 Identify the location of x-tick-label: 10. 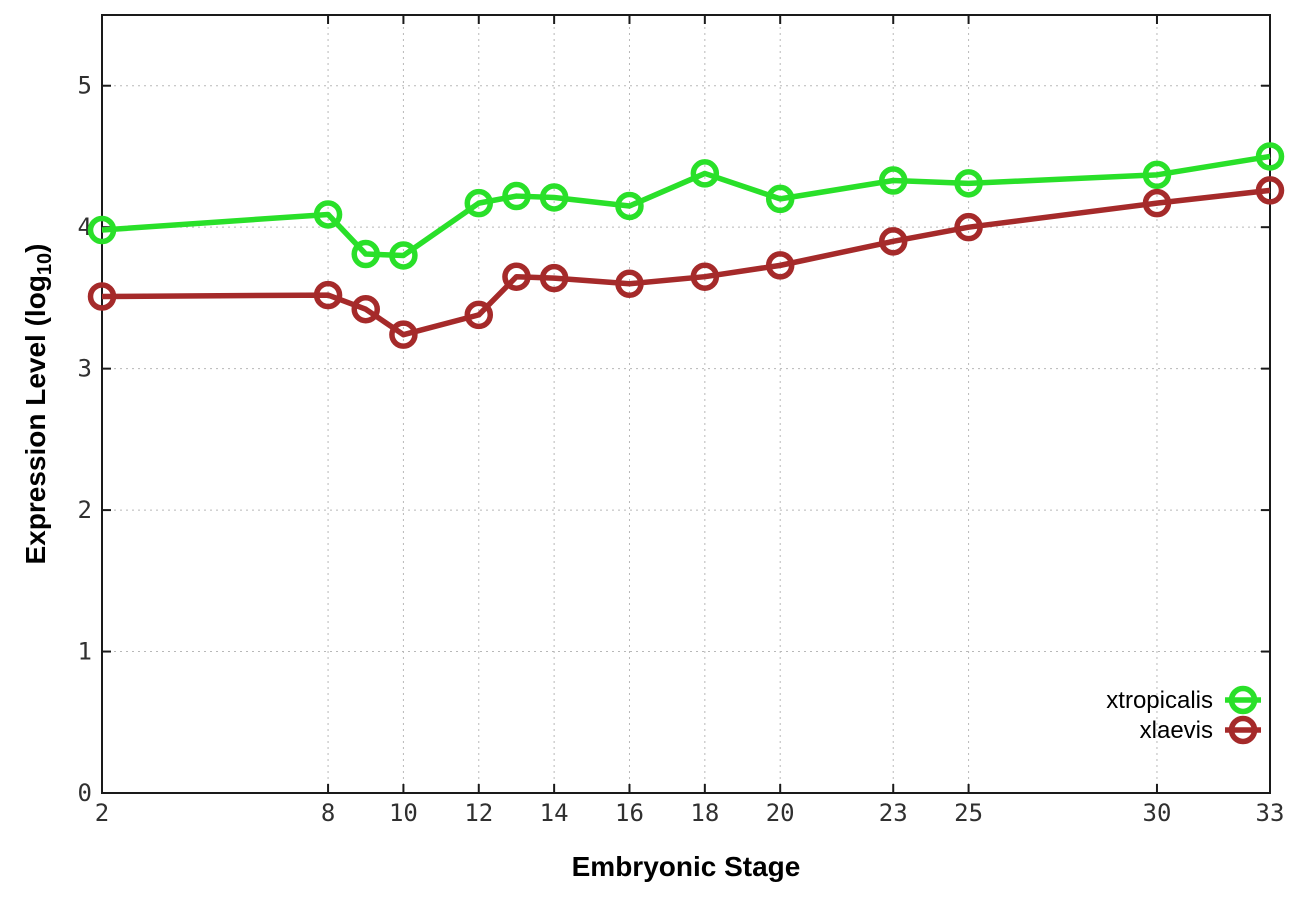
(403, 813).